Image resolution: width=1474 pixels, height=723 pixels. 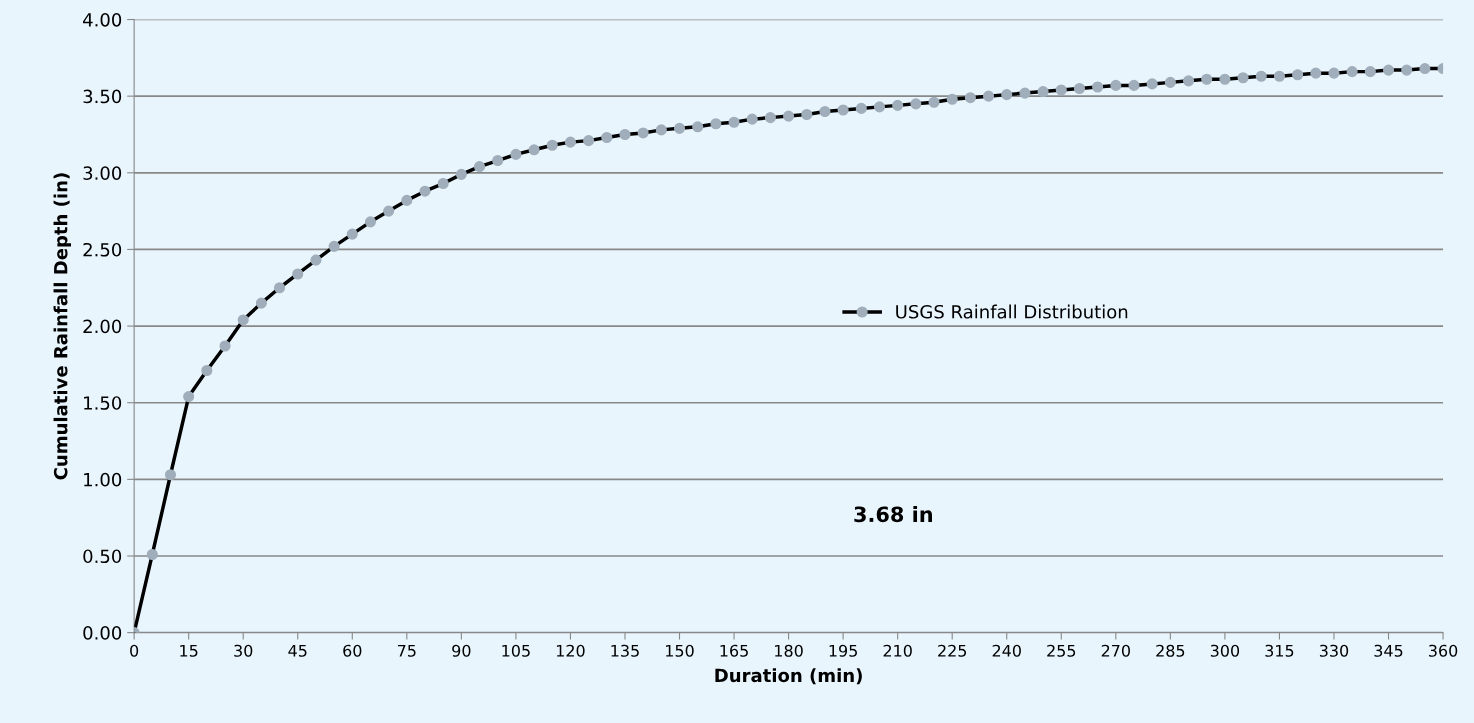 I want to click on x-tick-label: 15, so click(x=189, y=650).